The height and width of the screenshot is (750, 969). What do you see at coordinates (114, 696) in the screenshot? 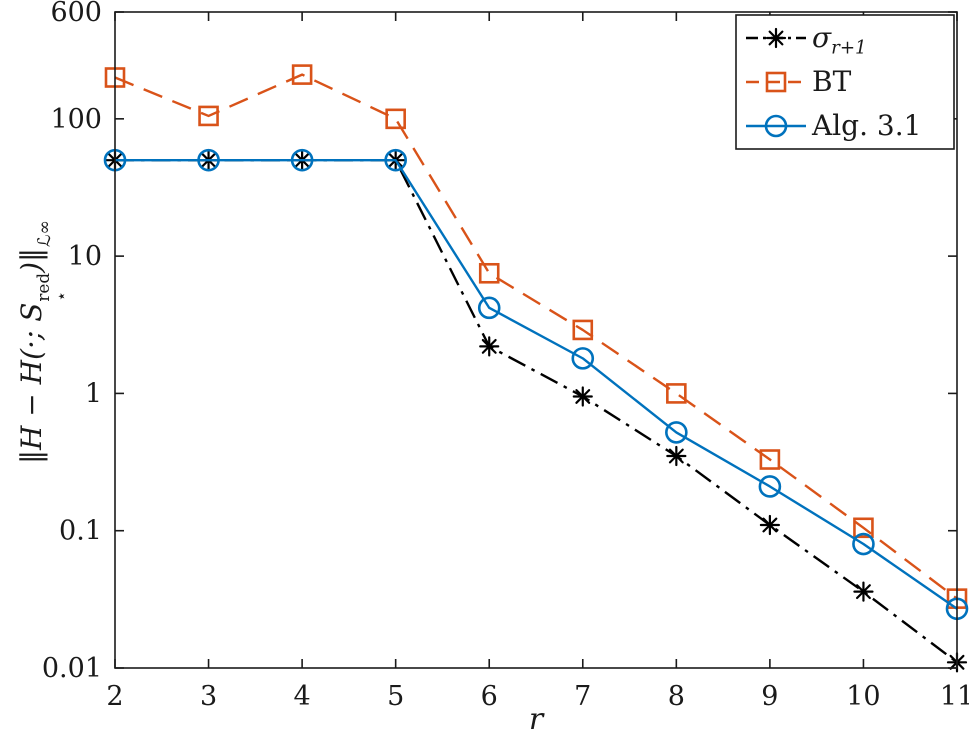
I see `x-tick-label: 2` at bounding box center [114, 696].